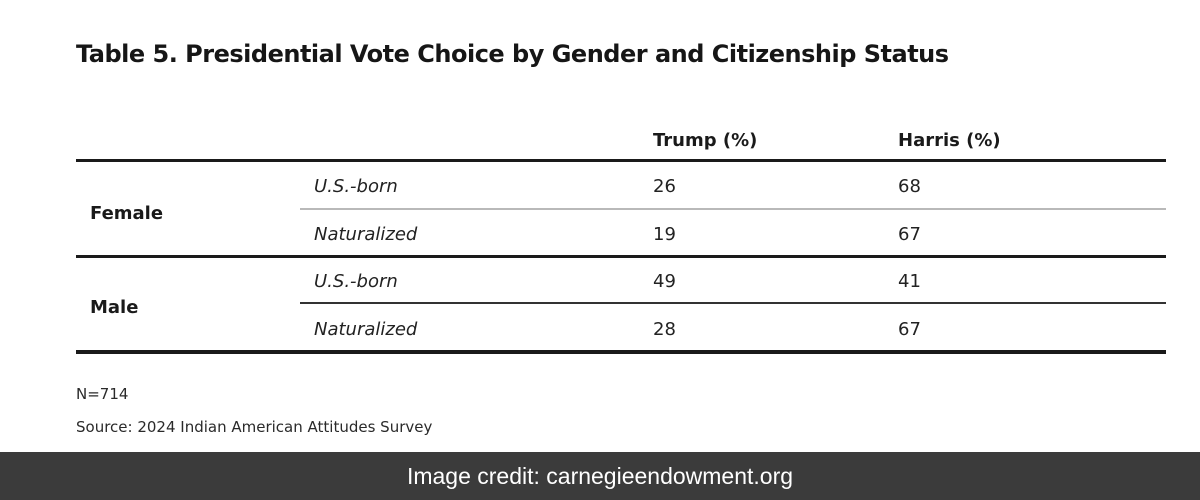 The width and height of the screenshot is (1200, 500). Describe the element at coordinates (621, 352) in the screenshot. I see `table-bottom-rule` at that location.